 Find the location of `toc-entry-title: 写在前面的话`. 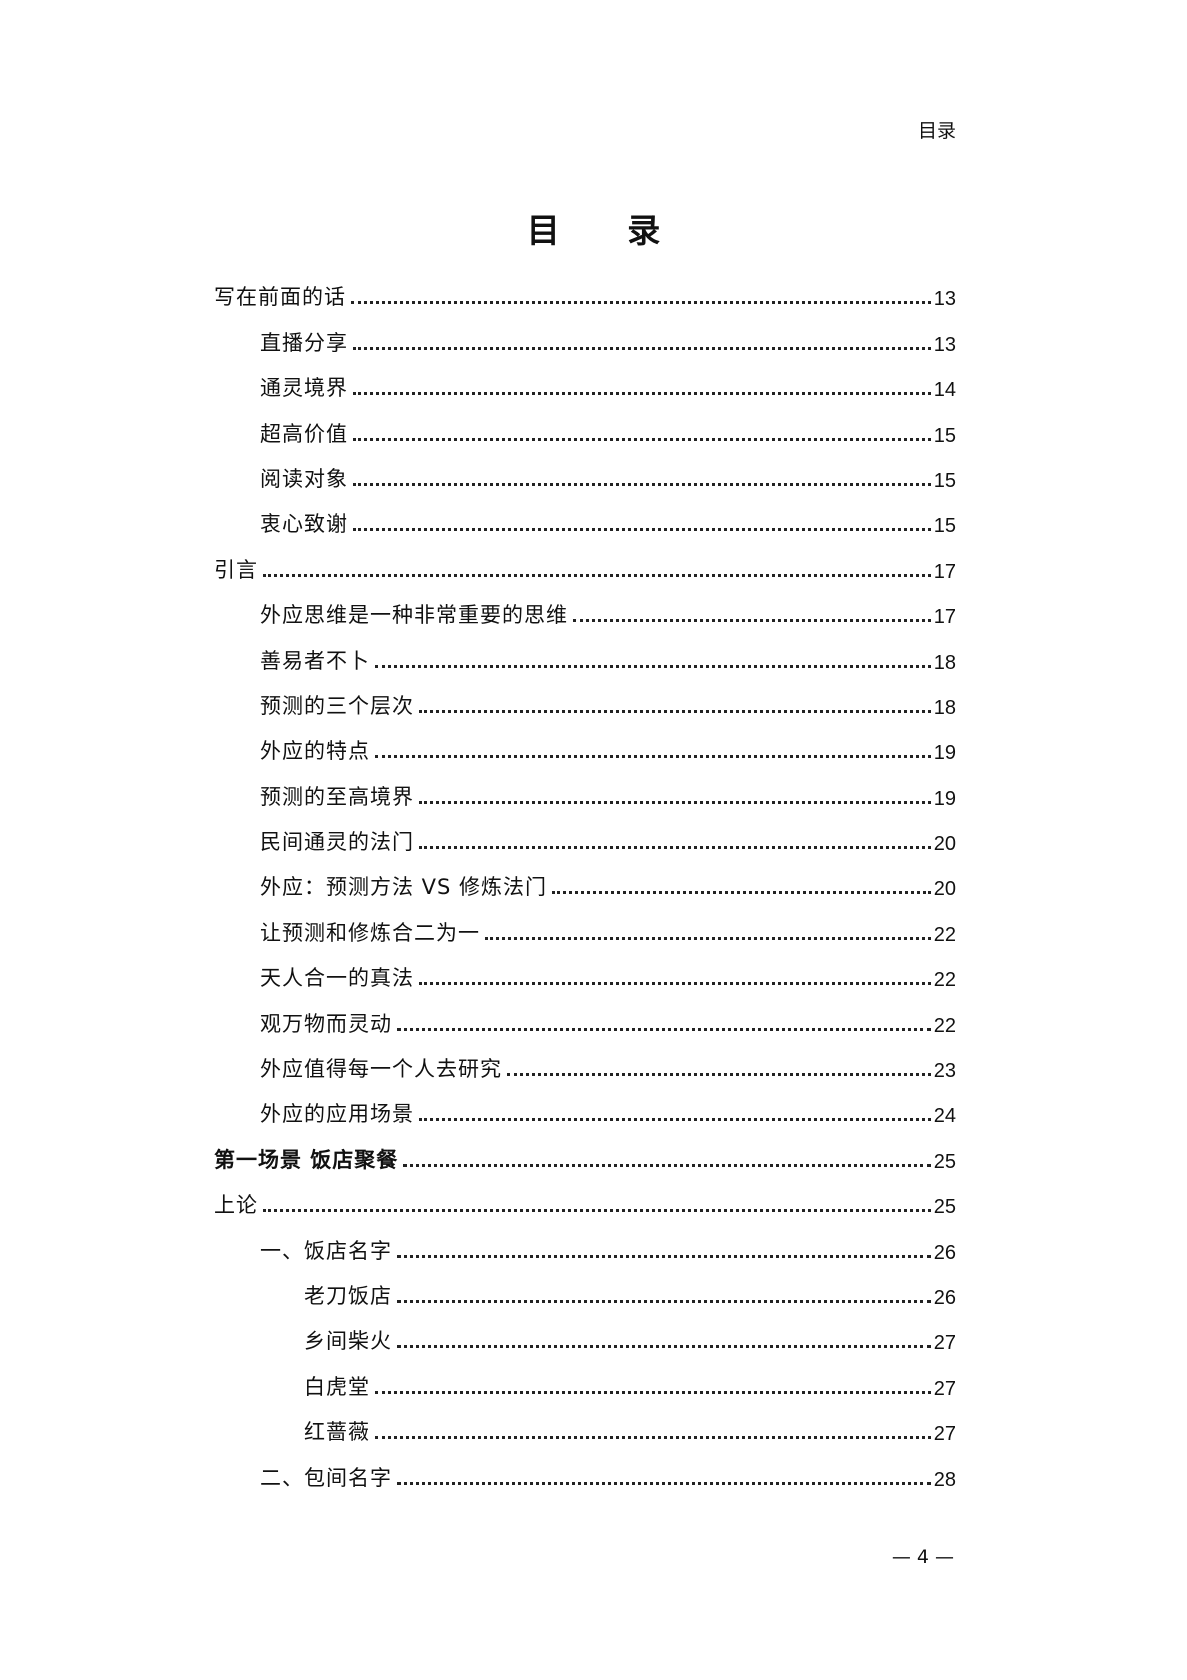

toc-entry-title: 写在前面的话 is located at coordinates (280, 297).